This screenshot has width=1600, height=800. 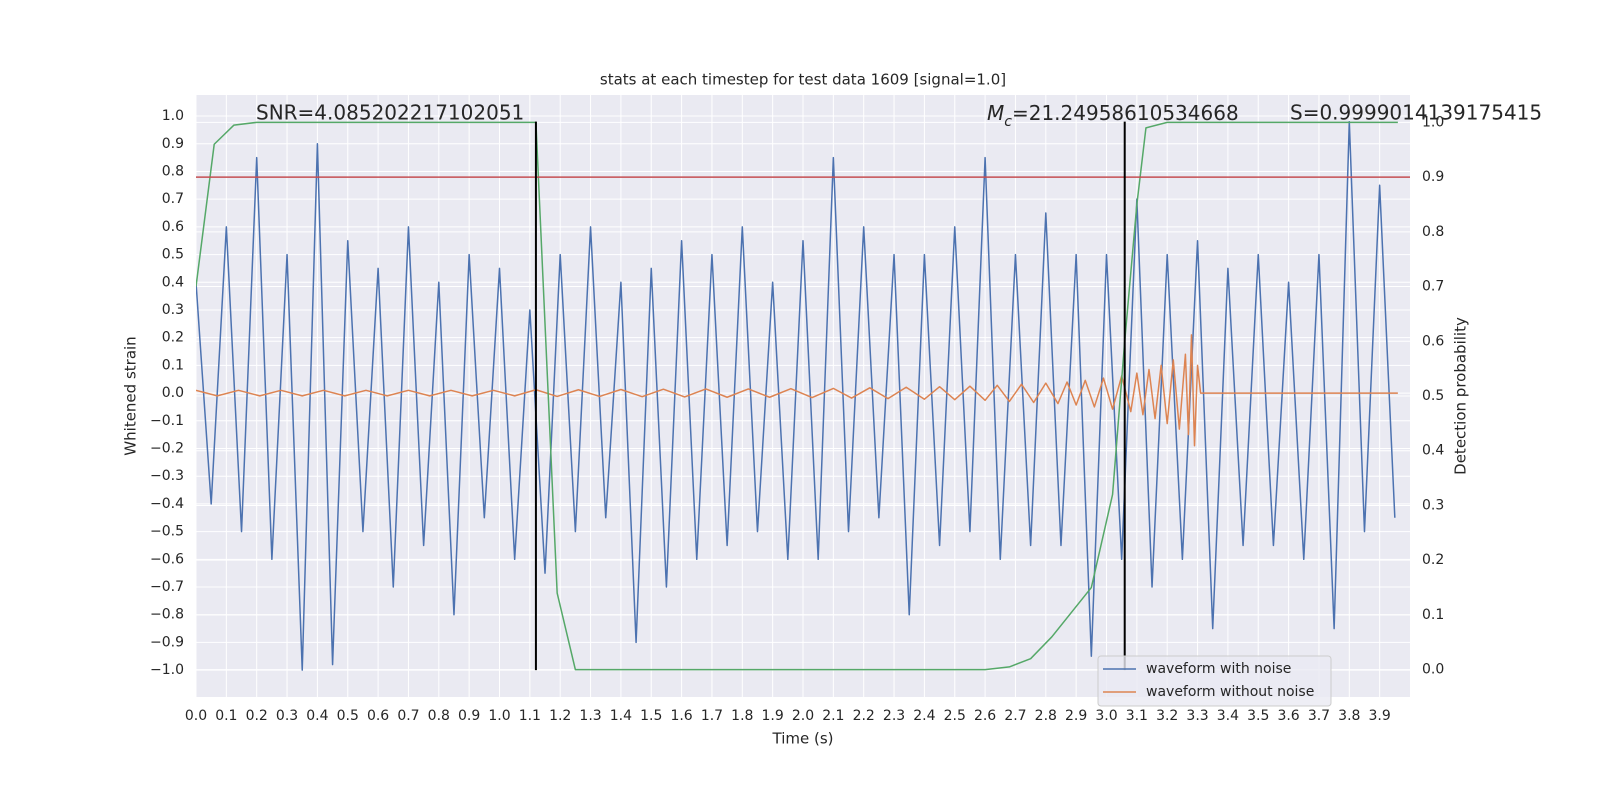 I want to click on x-tick-label: 0.2, so click(x=257, y=716).